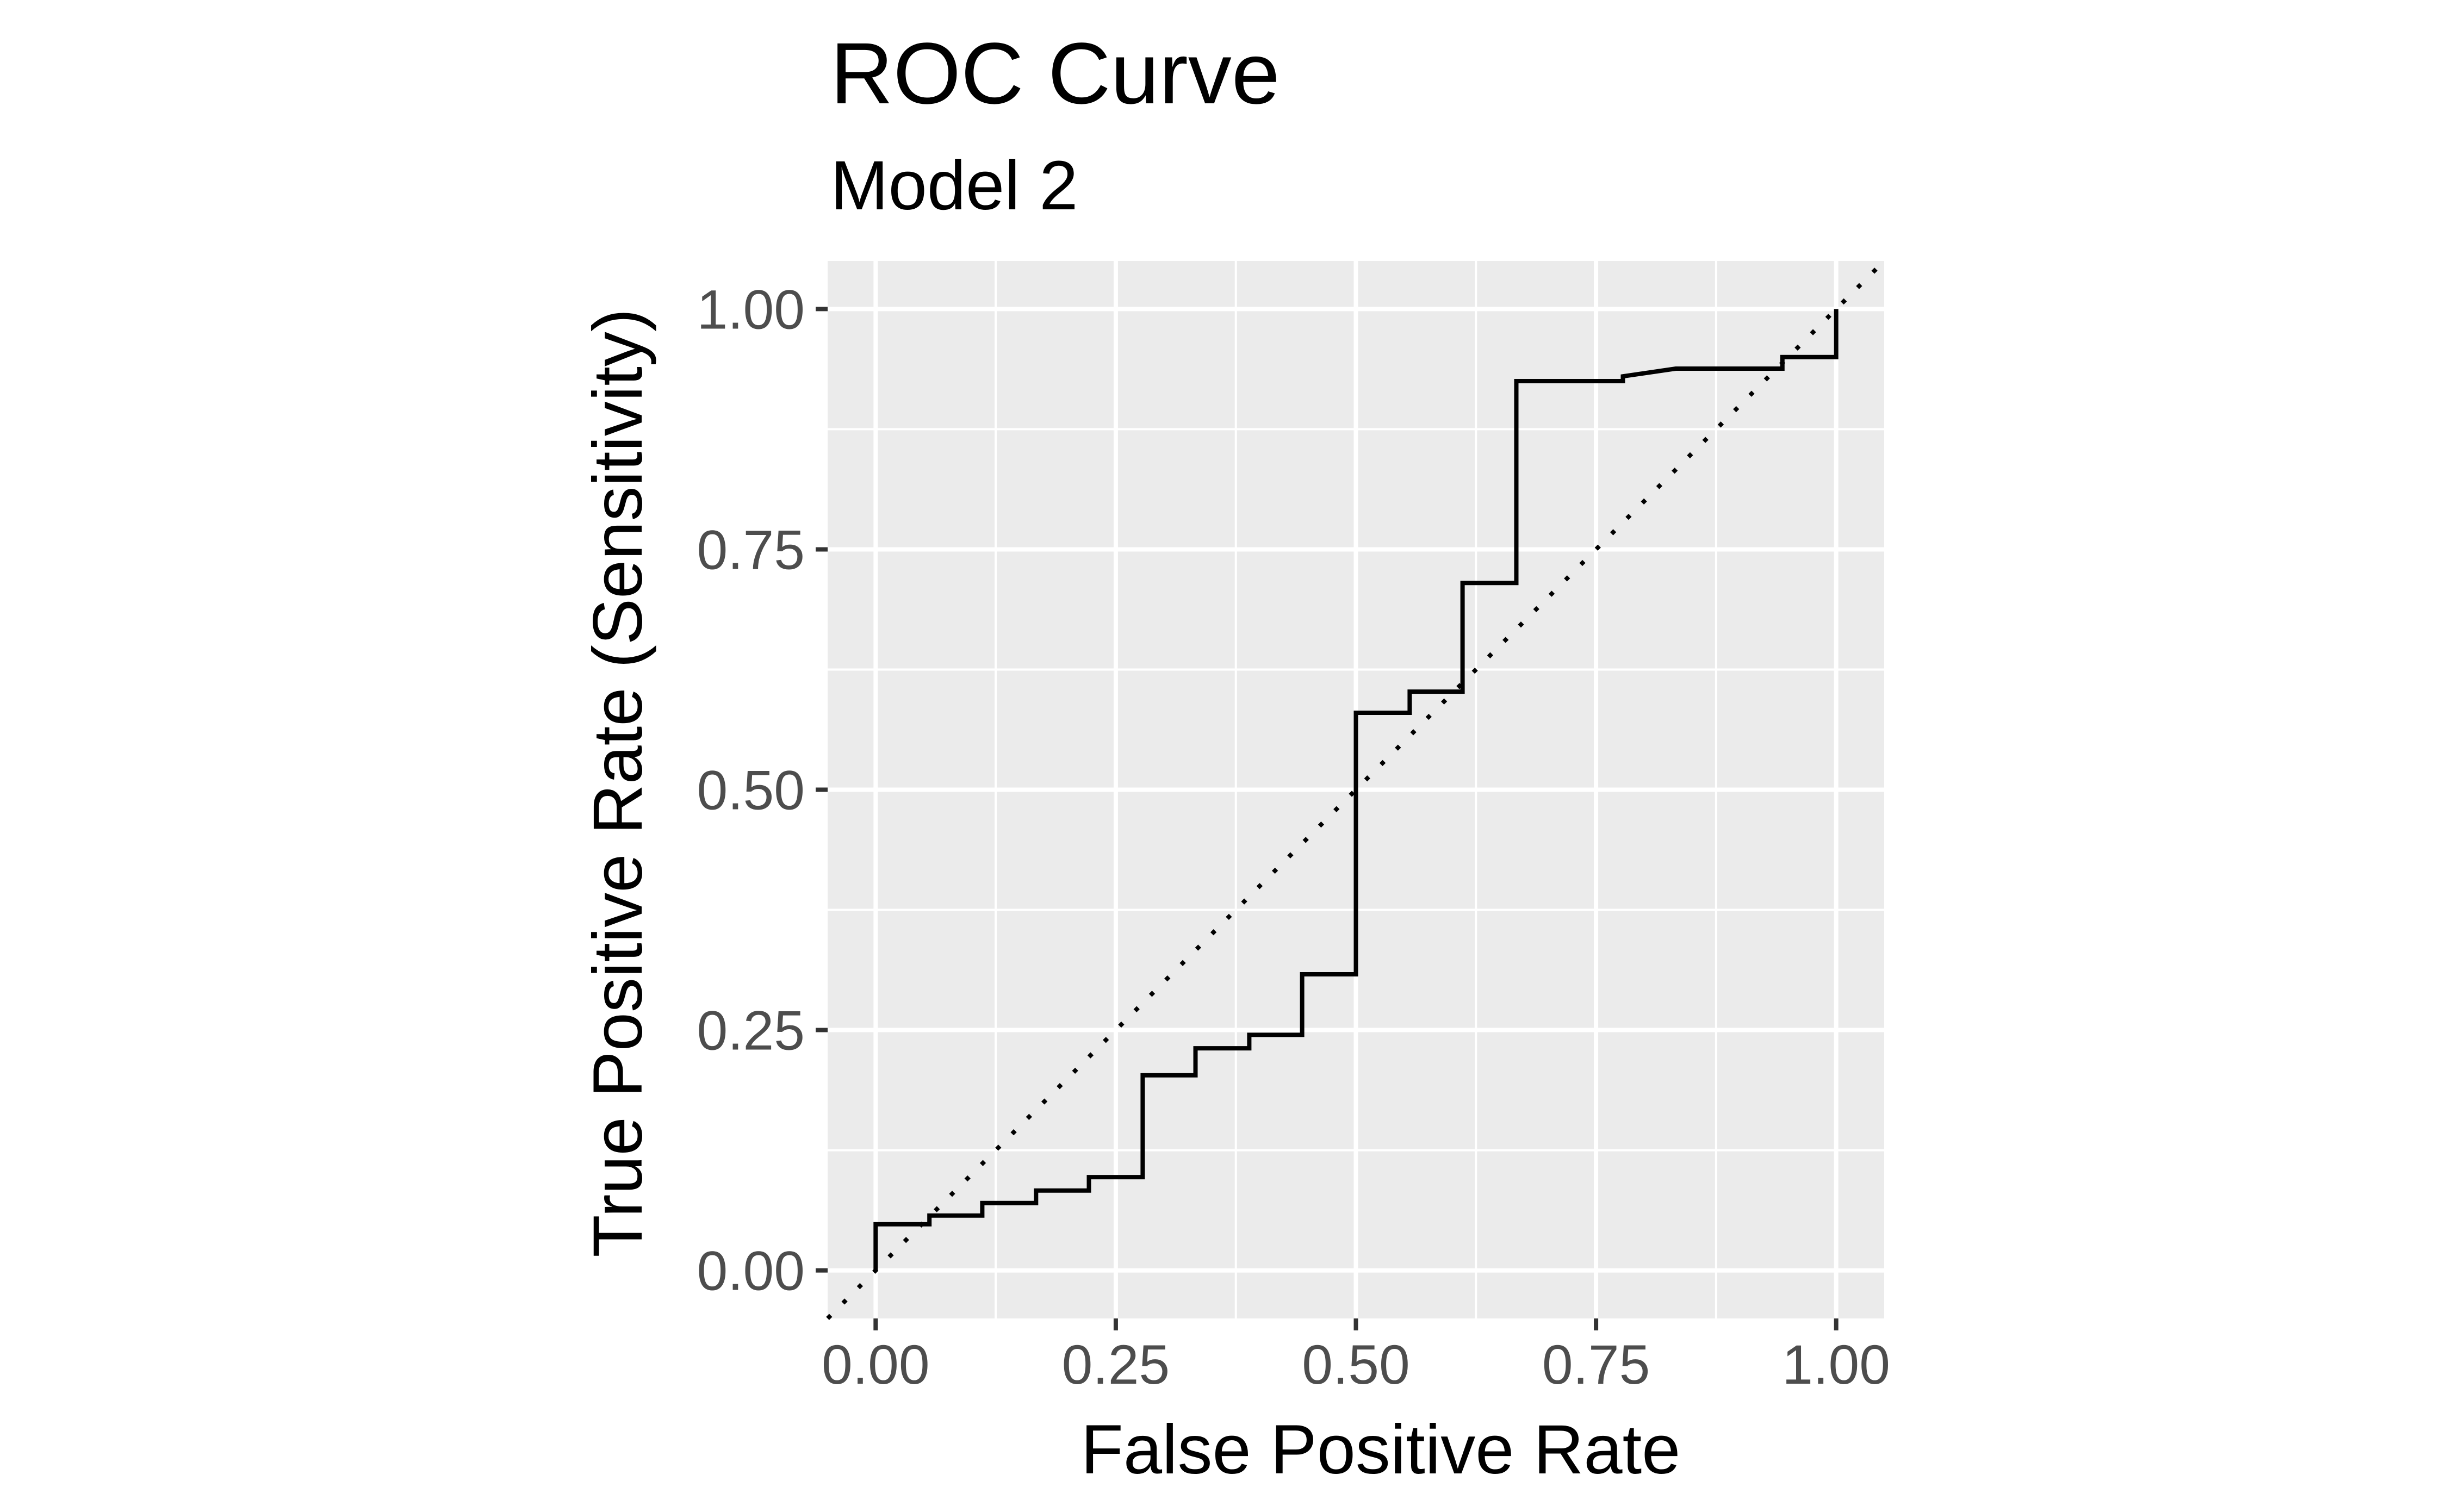  What do you see at coordinates (751, 1271) in the screenshot?
I see `y-tick-label: 0.00` at bounding box center [751, 1271].